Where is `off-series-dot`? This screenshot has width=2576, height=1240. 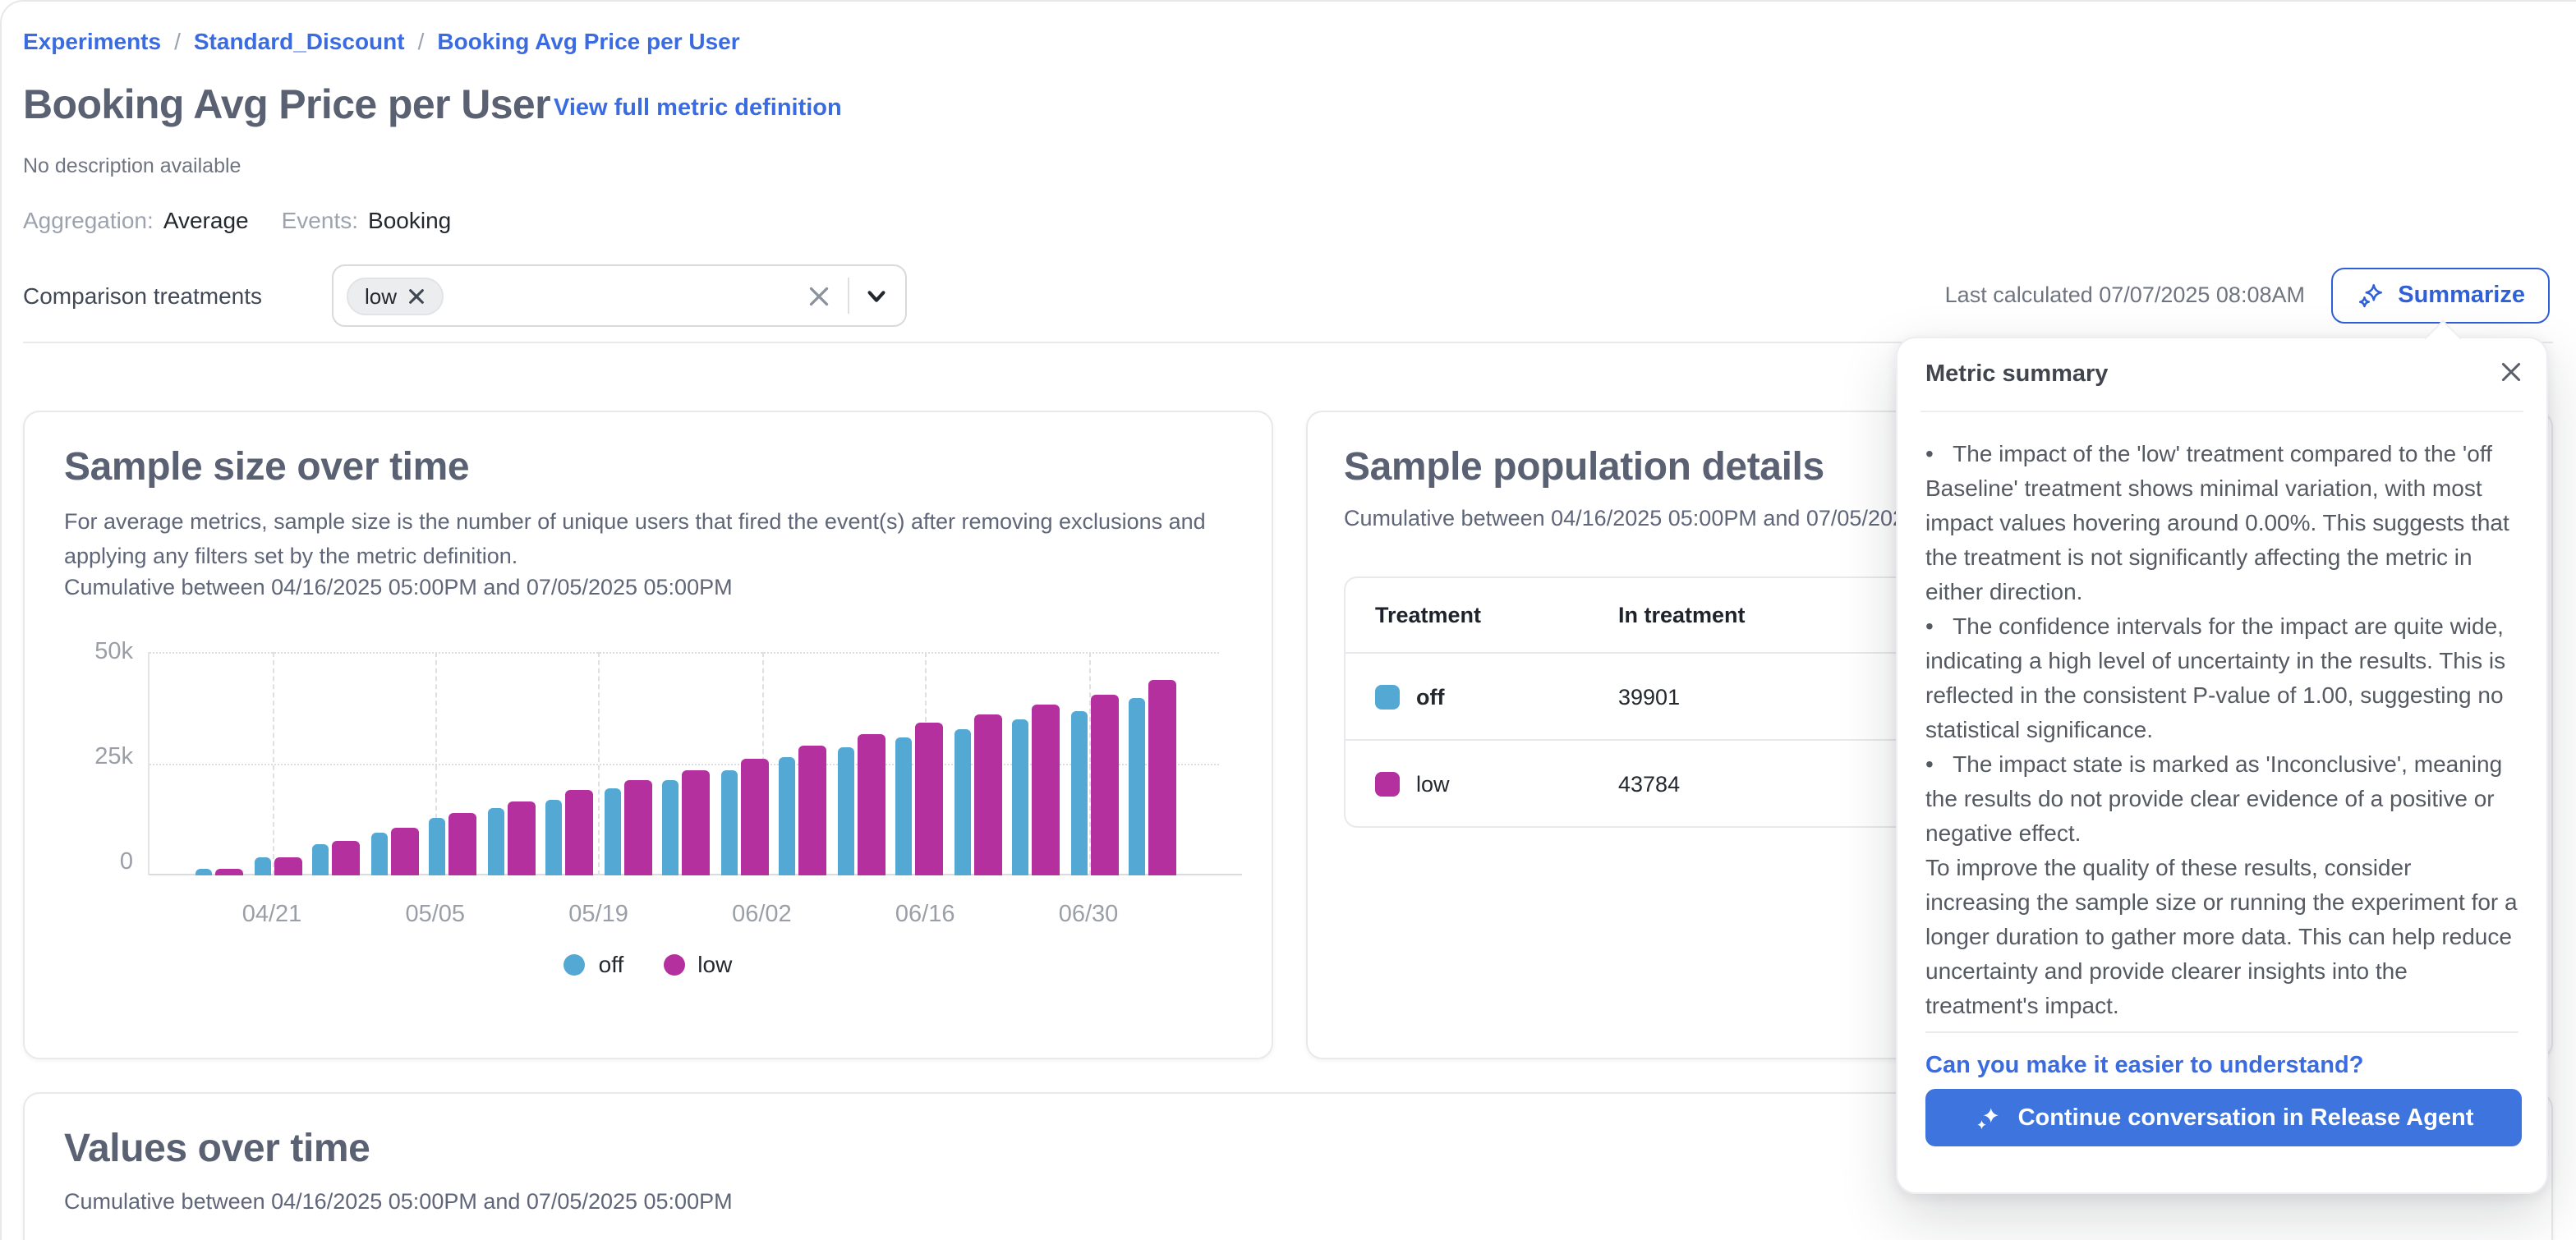
off-series-dot is located at coordinates (575, 964).